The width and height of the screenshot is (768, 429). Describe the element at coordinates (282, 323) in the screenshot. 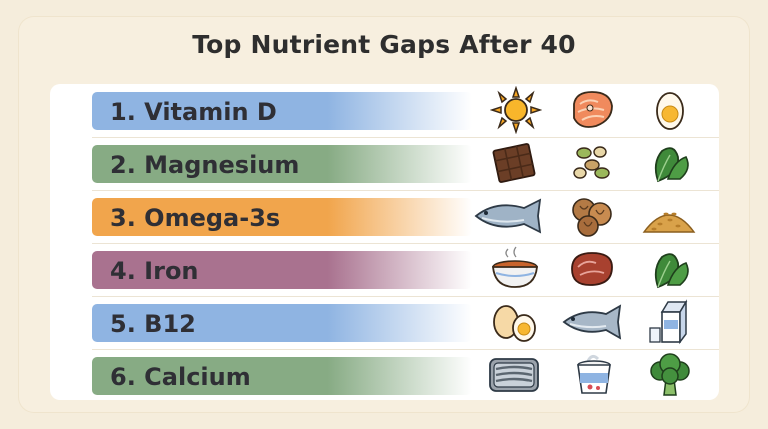

I see `nutrient-bar: 5. B12` at that location.